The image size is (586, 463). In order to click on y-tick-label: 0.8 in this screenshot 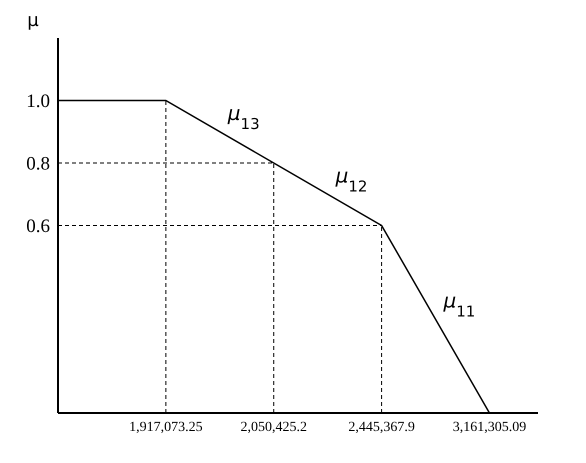, I will do `click(38, 164)`.